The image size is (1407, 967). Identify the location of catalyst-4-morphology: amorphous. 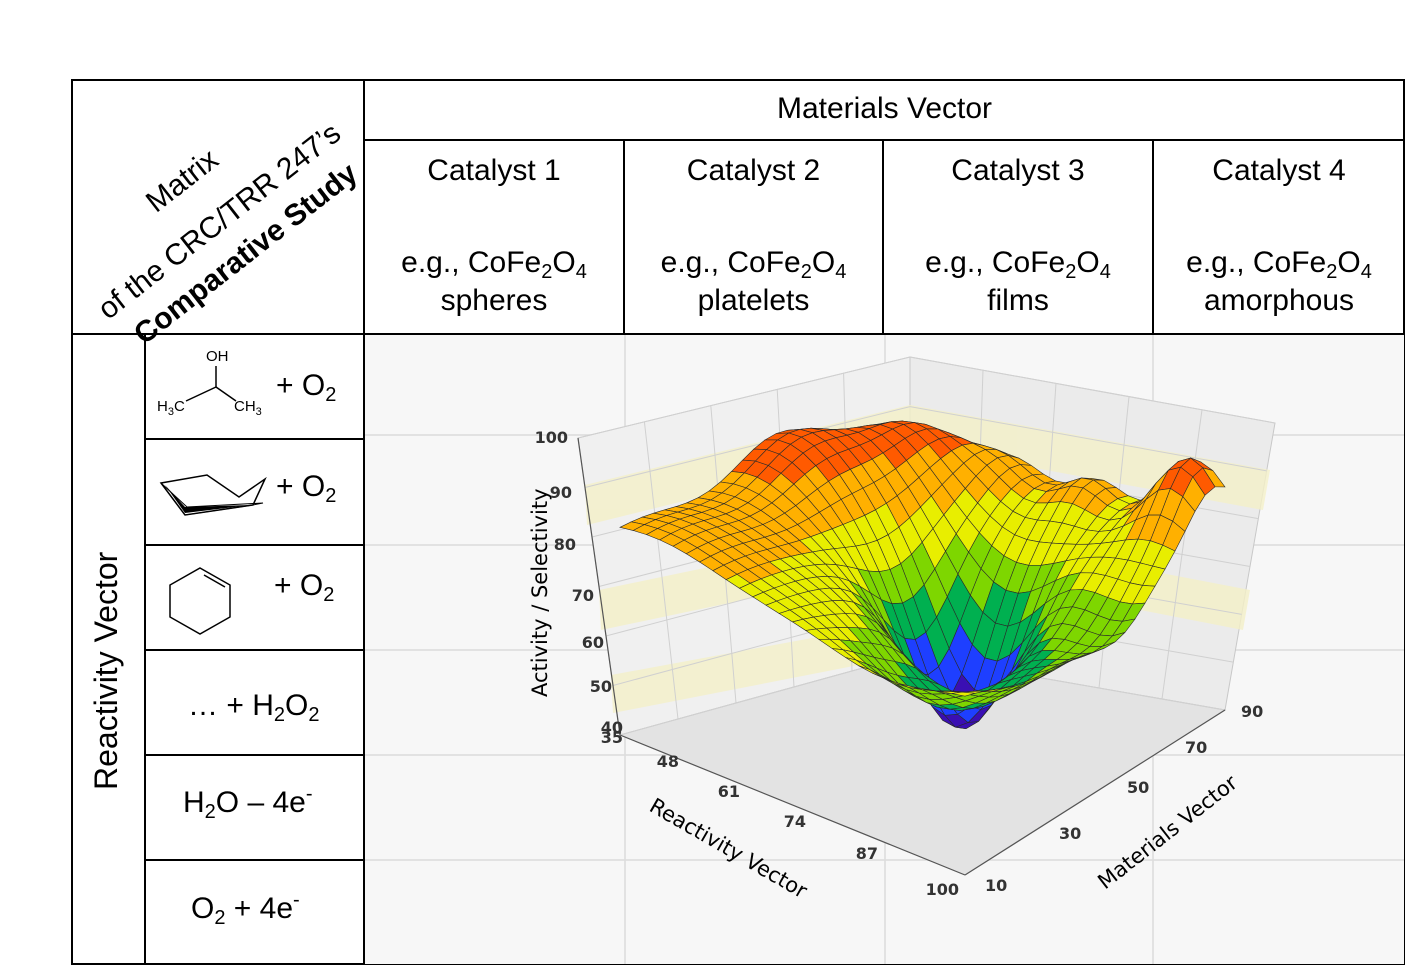
(1279, 300).